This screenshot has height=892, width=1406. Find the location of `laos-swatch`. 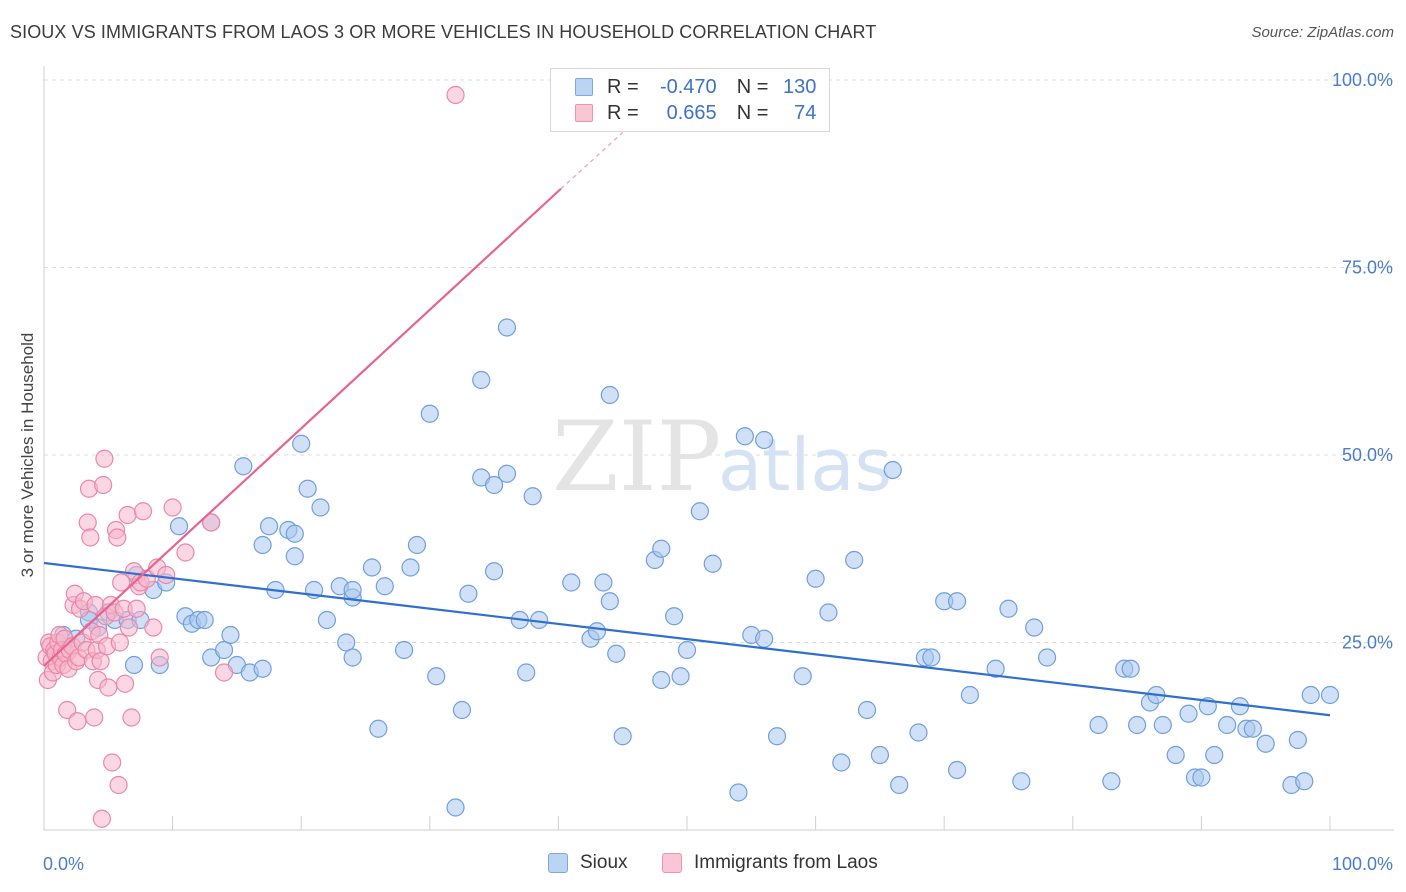

laos-swatch is located at coordinates (584, 113).